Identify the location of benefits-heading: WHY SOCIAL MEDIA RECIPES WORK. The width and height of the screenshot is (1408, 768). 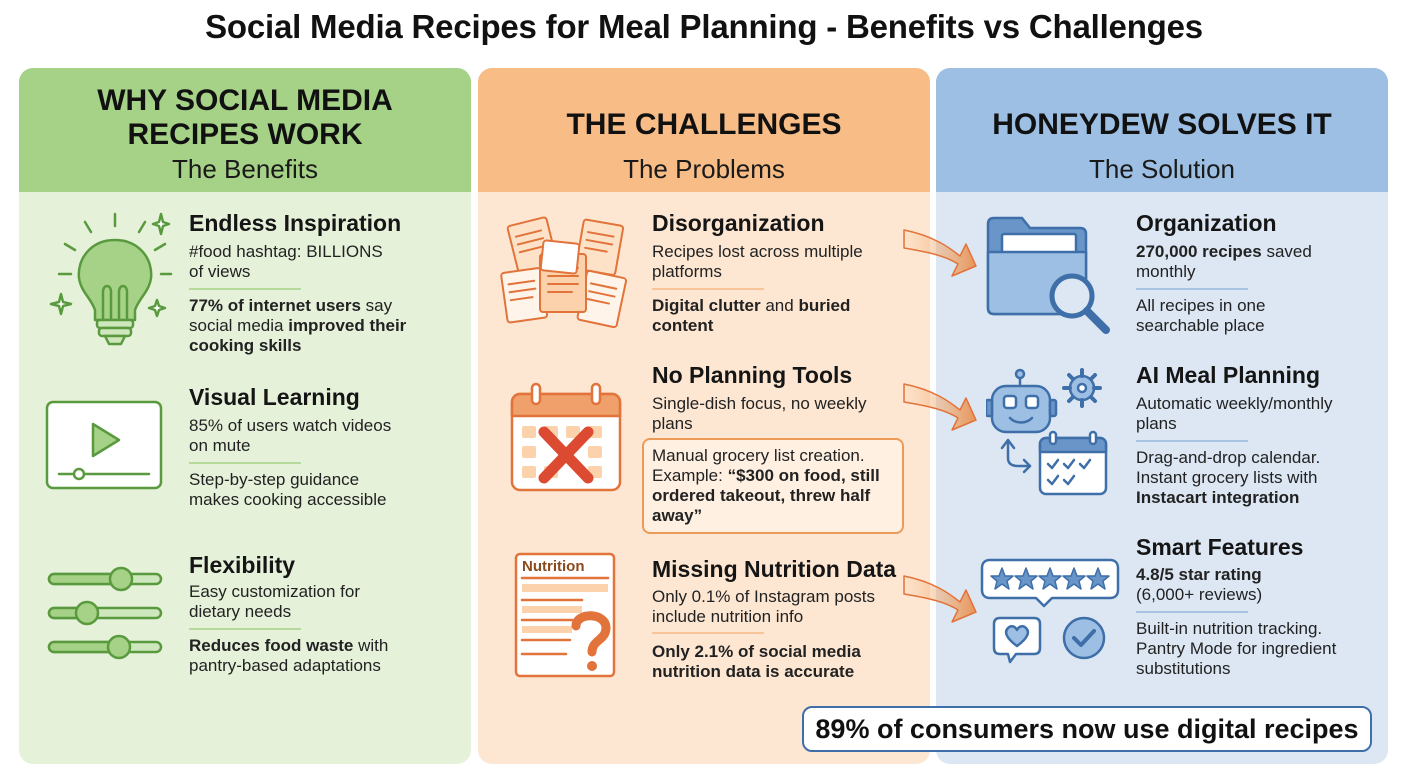
(245, 118).